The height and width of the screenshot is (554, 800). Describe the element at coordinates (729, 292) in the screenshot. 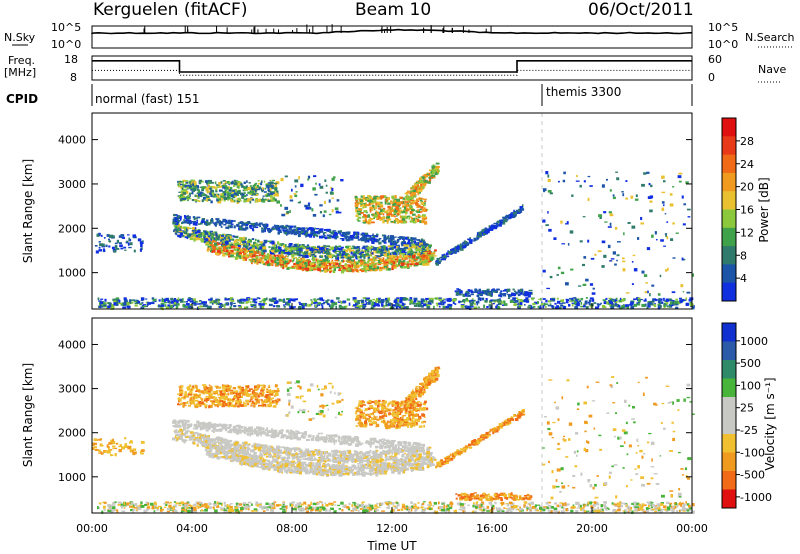

I see `colorbar-segment` at that location.